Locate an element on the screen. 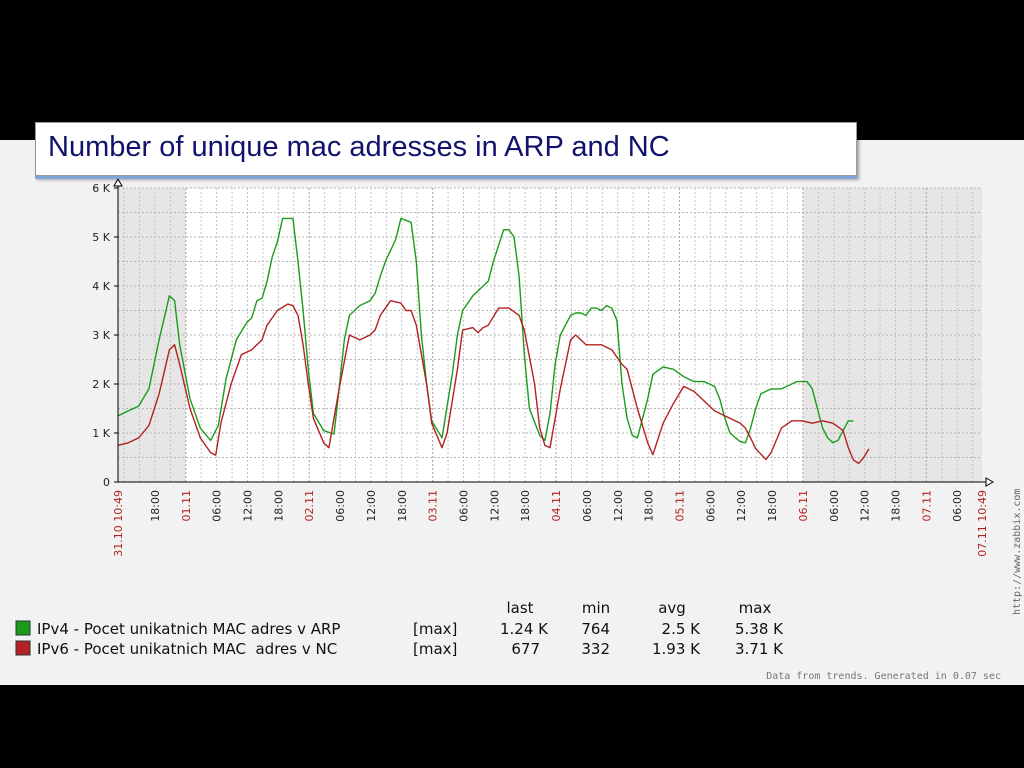 The width and height of the screenshot is (1024, 768). legend-min-ipv4: 764 is located at coordinates (595, 629).